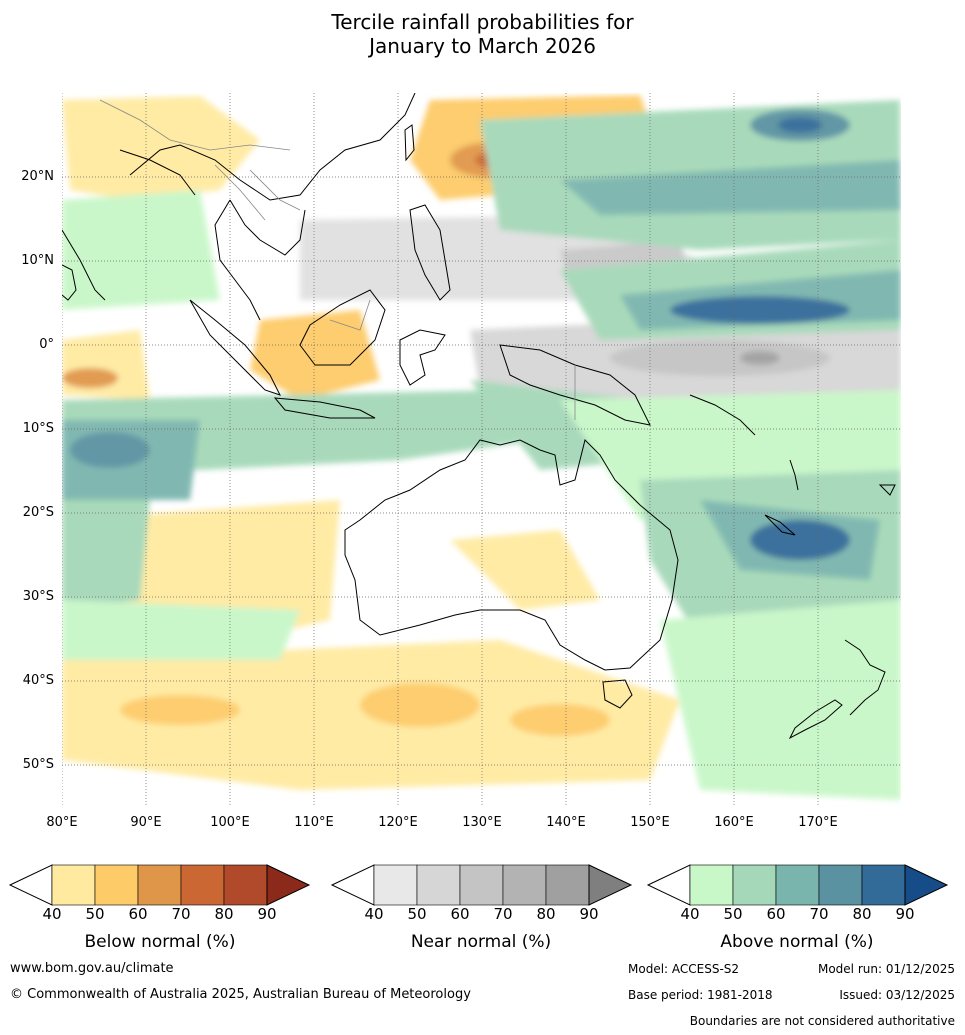  Describe the element at coordinates (460, 914) in the screenshot. I see `legend-near-tick-60: 60` at that location.